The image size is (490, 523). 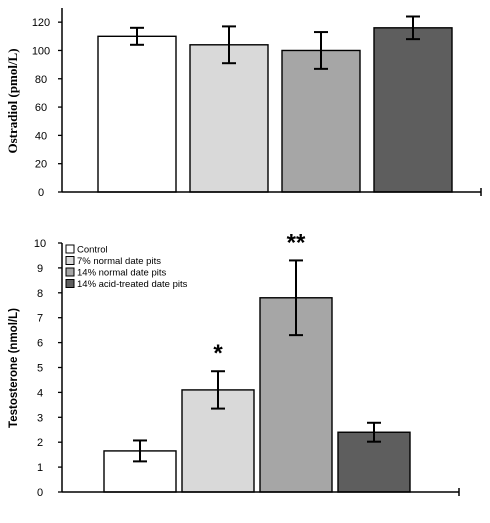 I want to click on legend-label: Control, so click(x=92, y=250).